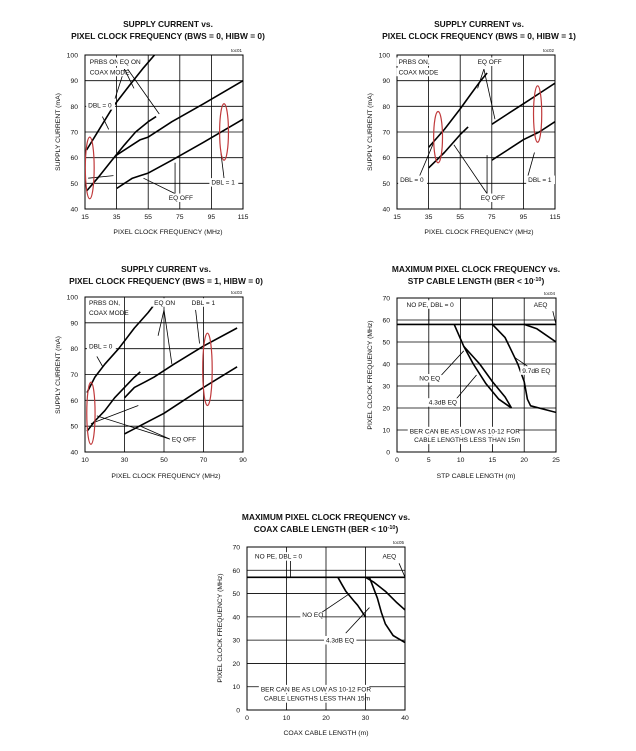 This screenshot has width=636, height=751. I want to click on chart-figure-tag: toc04, so click(550, 293).